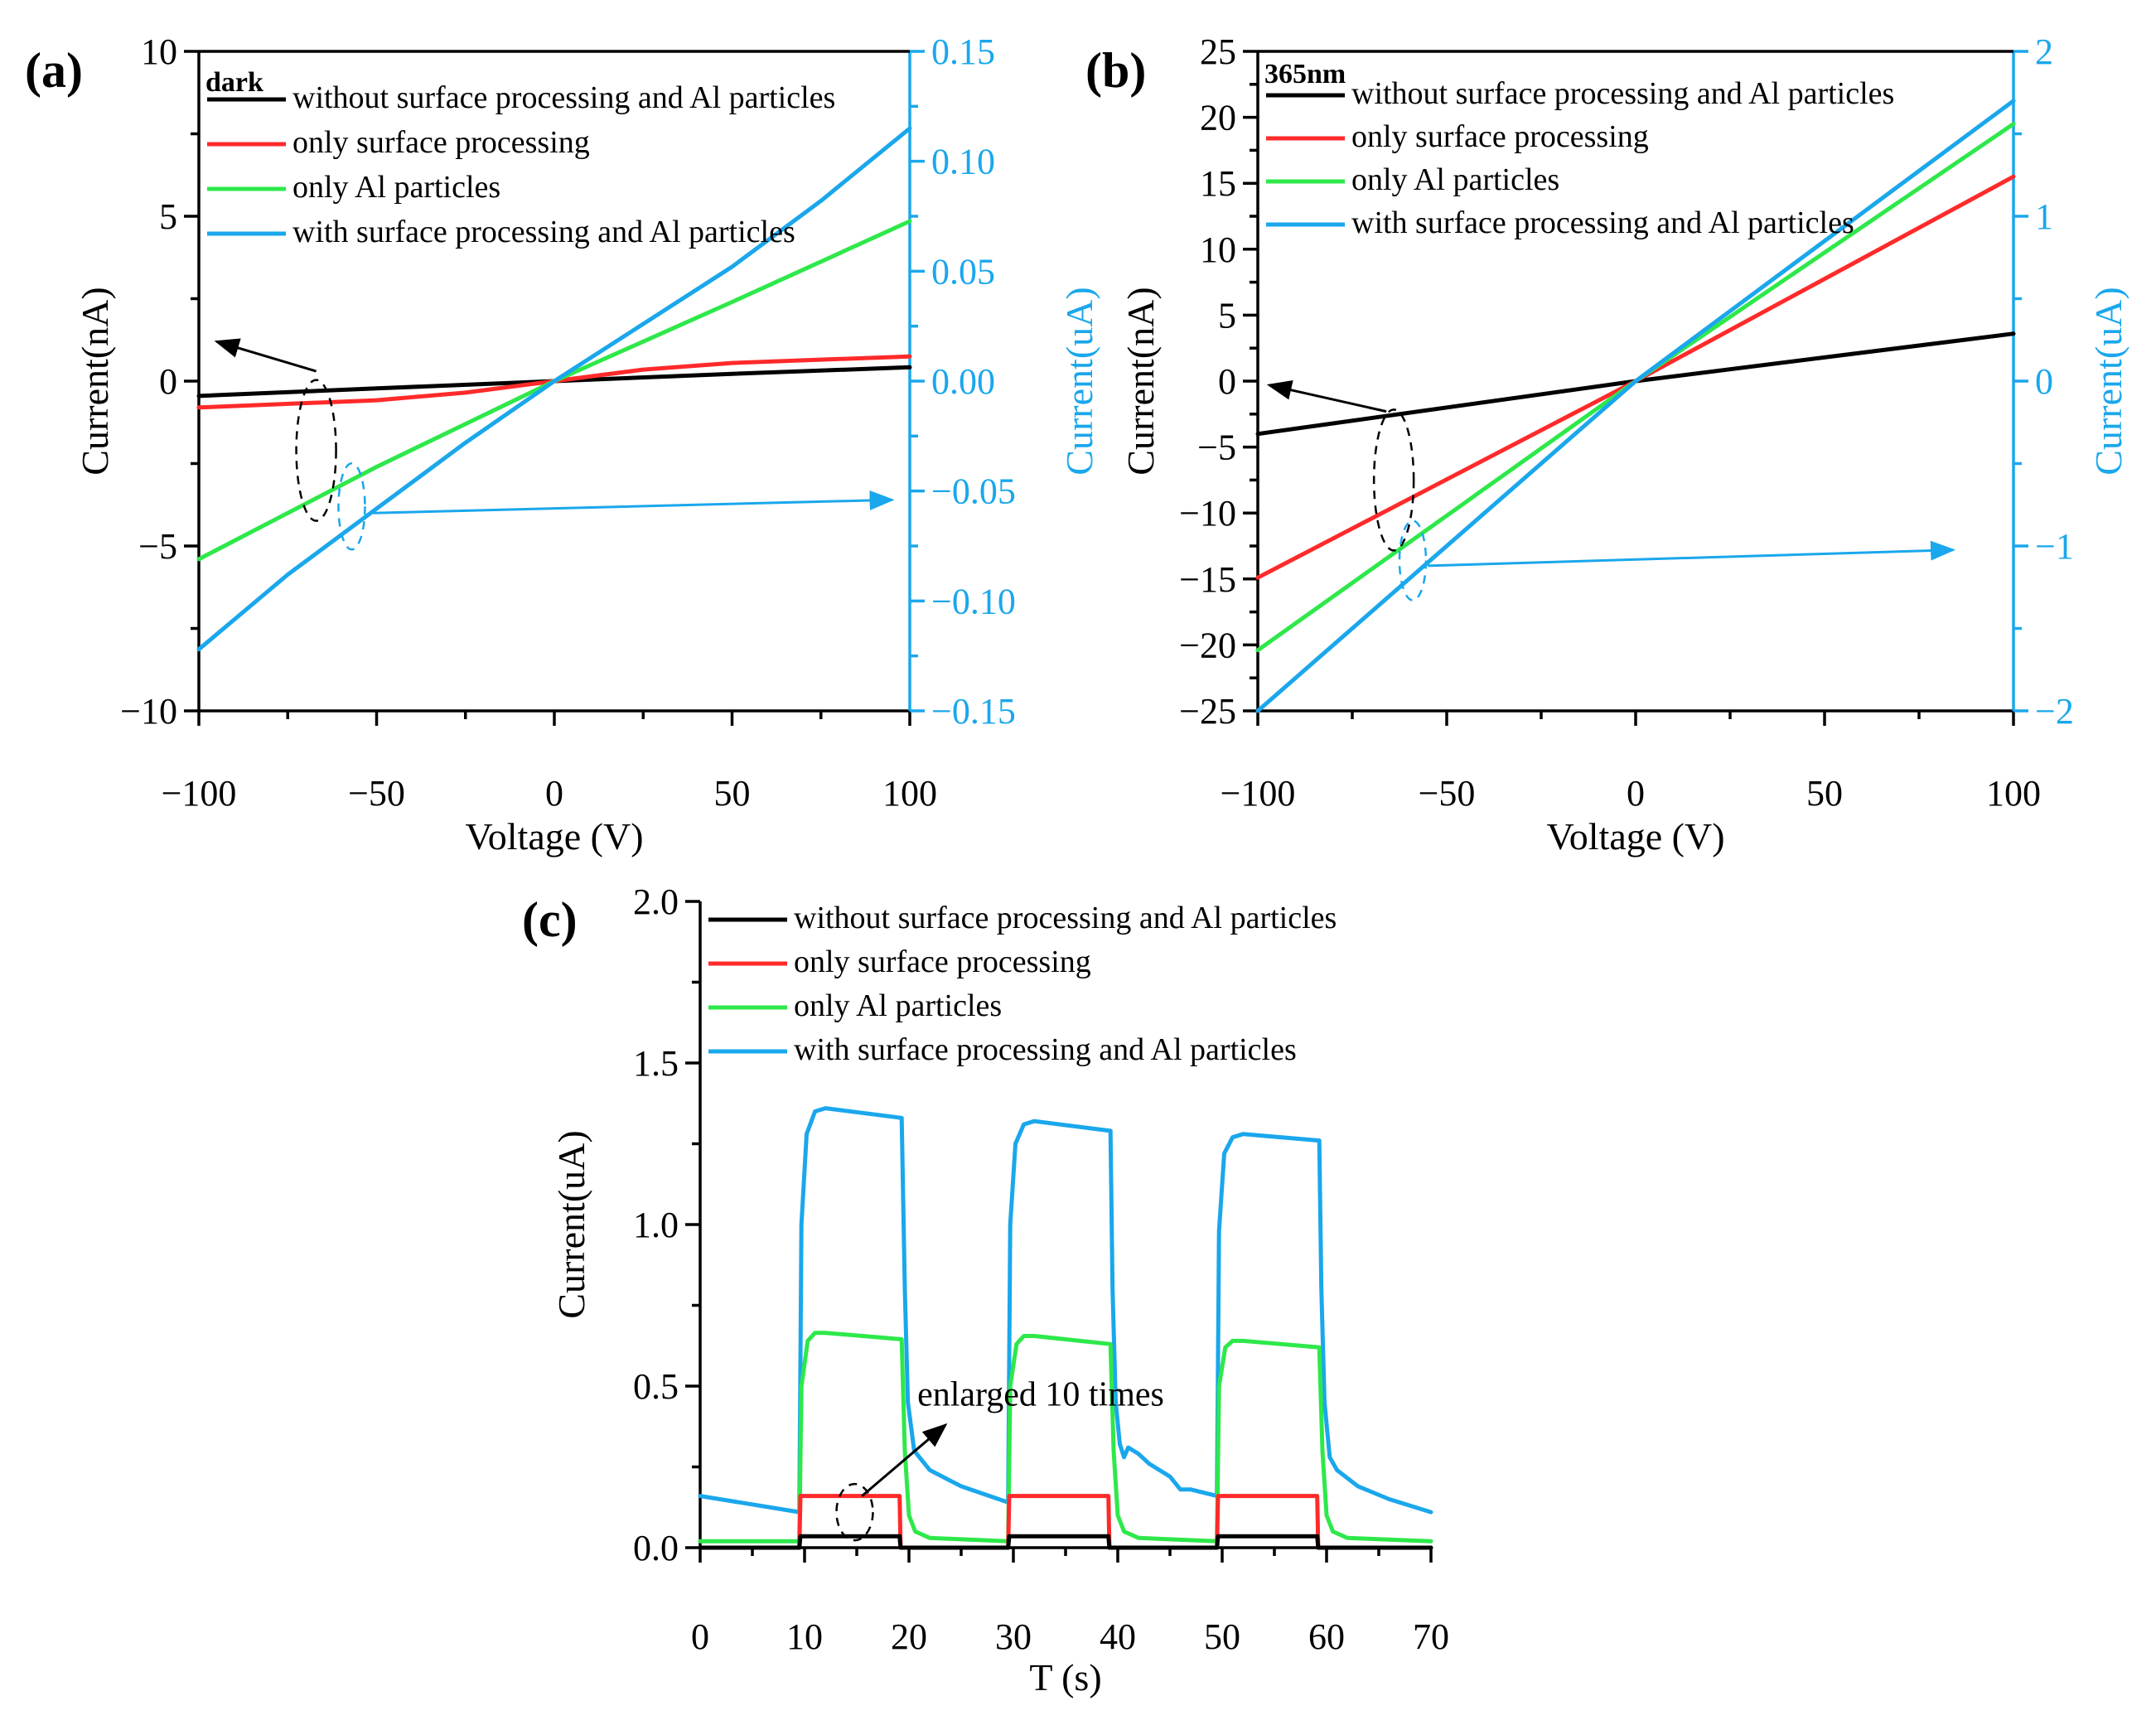 The height and width of the screenshot is (1720, 2156). I want to click on y2-tick-label: 0.15, so click(963, 52).